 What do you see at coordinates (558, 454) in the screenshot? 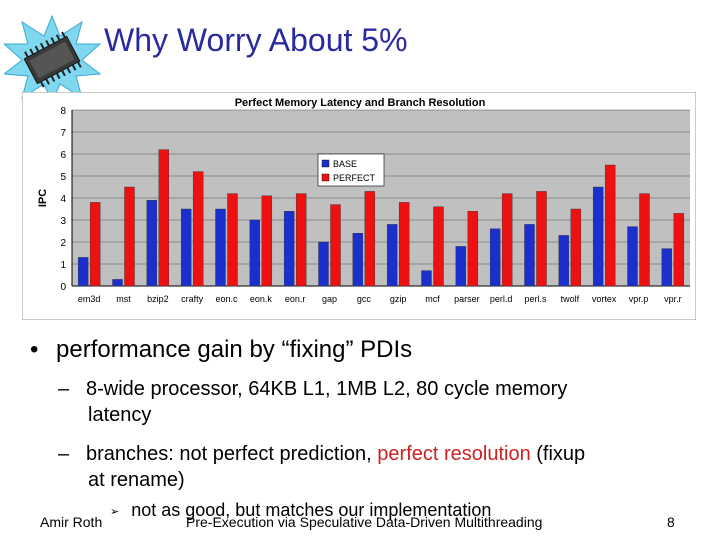
I see `sub-bullet-branches-part2: (fixup` at bounding box center [558, 454].